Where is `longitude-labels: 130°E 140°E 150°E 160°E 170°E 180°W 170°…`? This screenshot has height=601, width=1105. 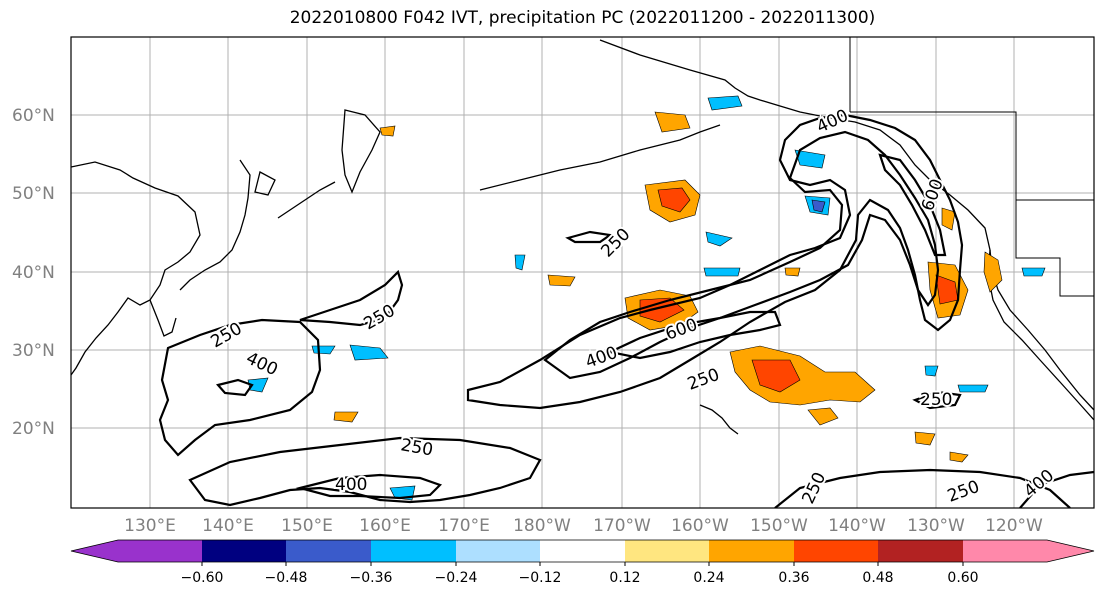 longitude-labels: 130°E 140°E 150°E 160°E 170°E 180°W 170°… is located at coordinates (583, 526).